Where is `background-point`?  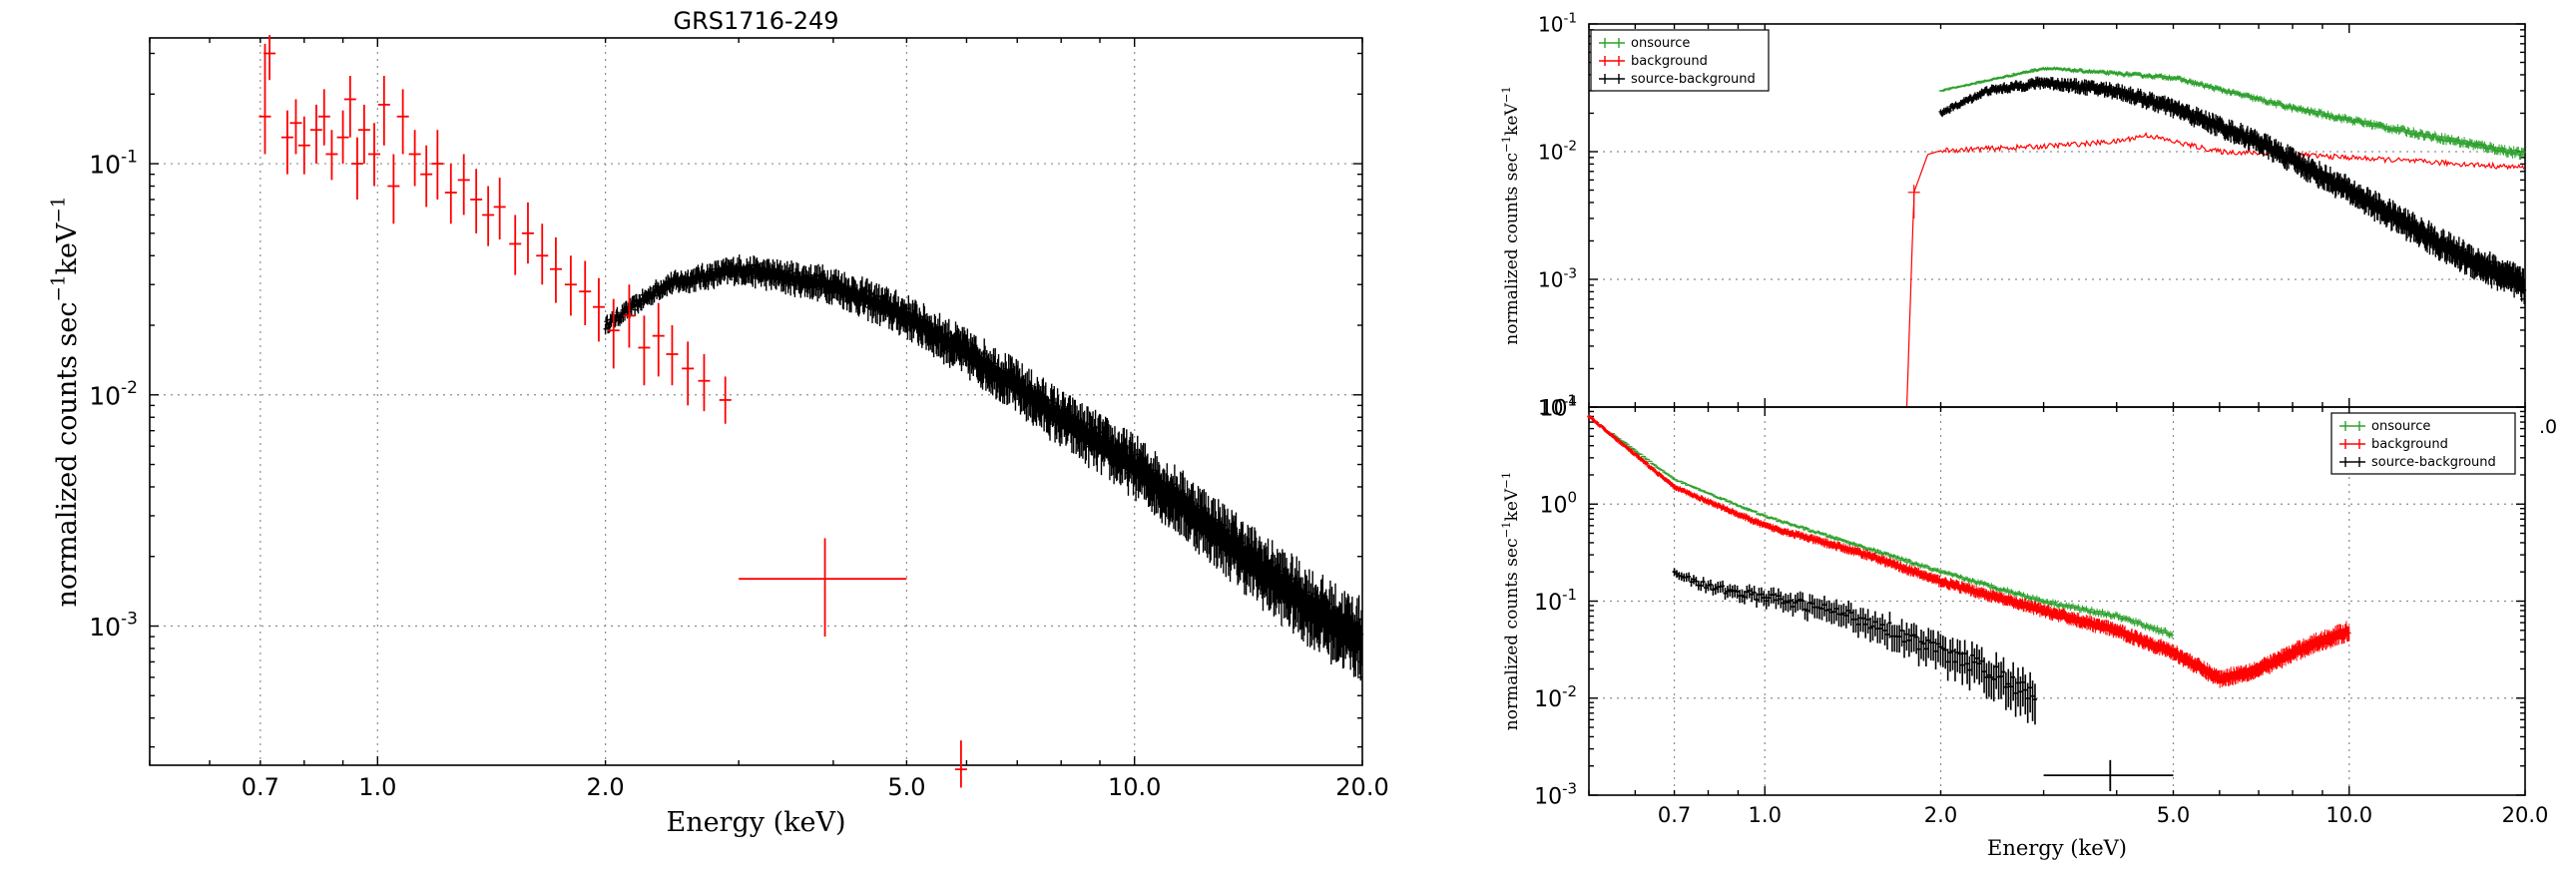
background-point is located at coordinates (1914, 201).